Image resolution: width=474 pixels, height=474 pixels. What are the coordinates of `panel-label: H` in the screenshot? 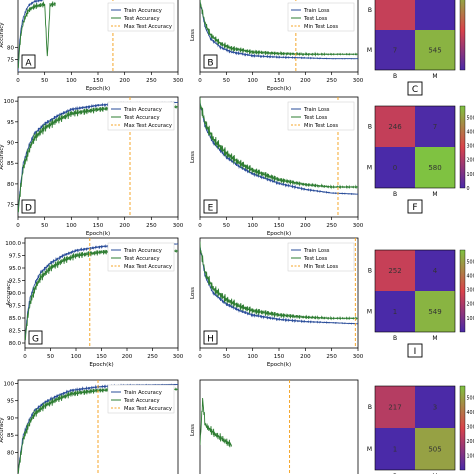 It's located at (210, 340).